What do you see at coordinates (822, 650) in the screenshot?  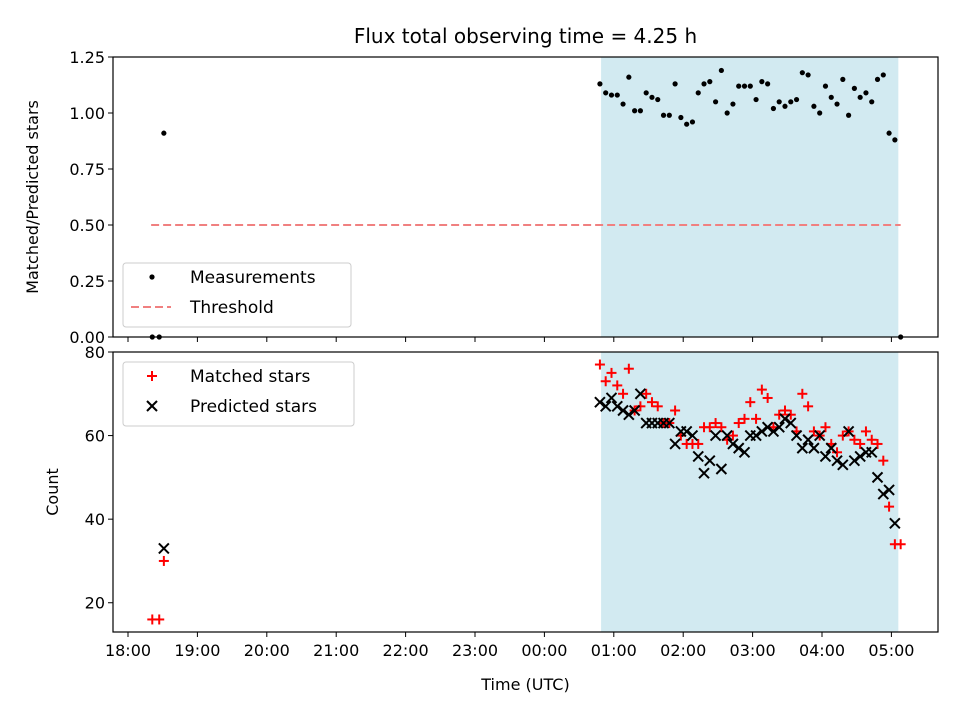 I see `x-tick-label: 04:00` at bounding box center [822, 650].